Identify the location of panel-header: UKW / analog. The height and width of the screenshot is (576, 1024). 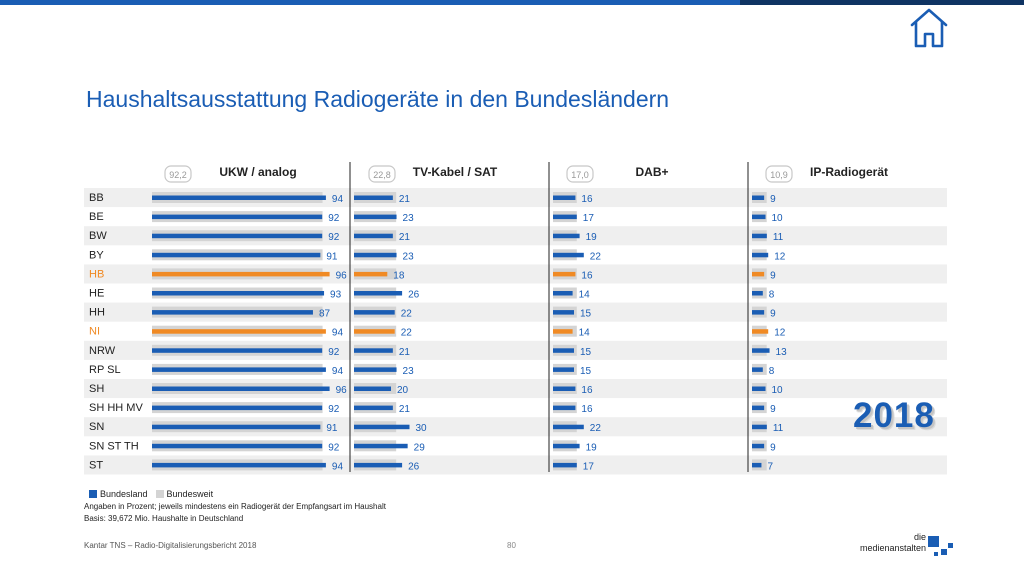
(257, 172).